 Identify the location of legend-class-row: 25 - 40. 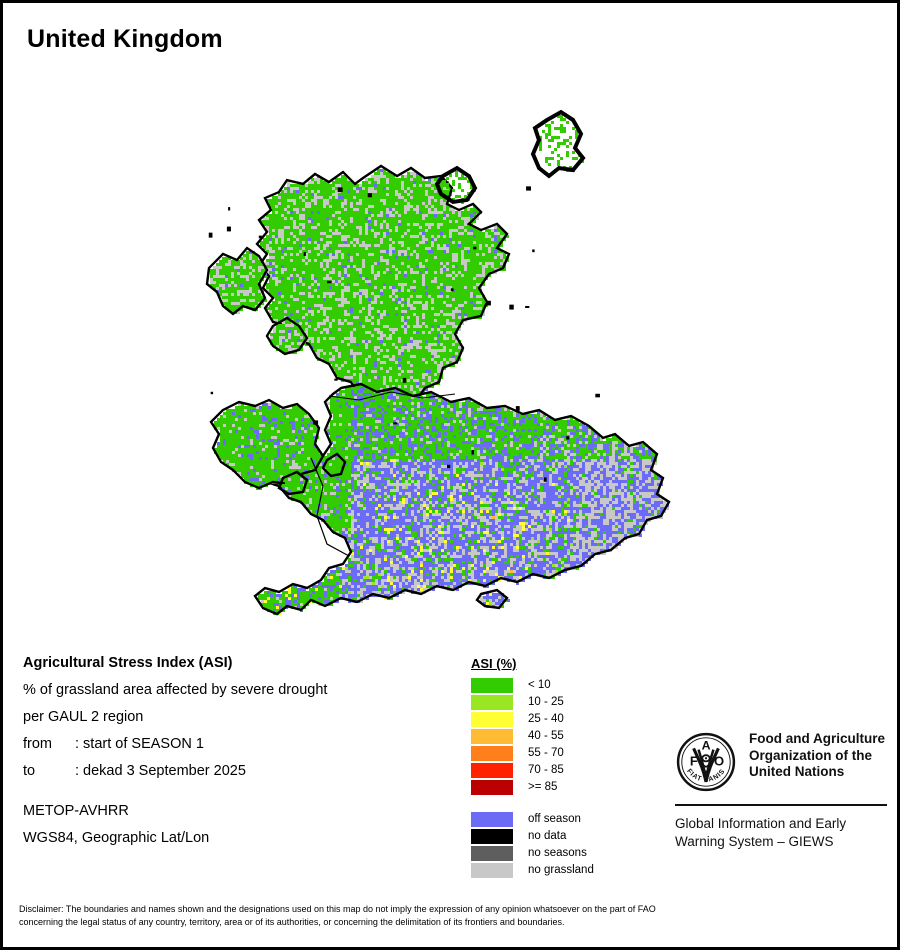
(571, 719).